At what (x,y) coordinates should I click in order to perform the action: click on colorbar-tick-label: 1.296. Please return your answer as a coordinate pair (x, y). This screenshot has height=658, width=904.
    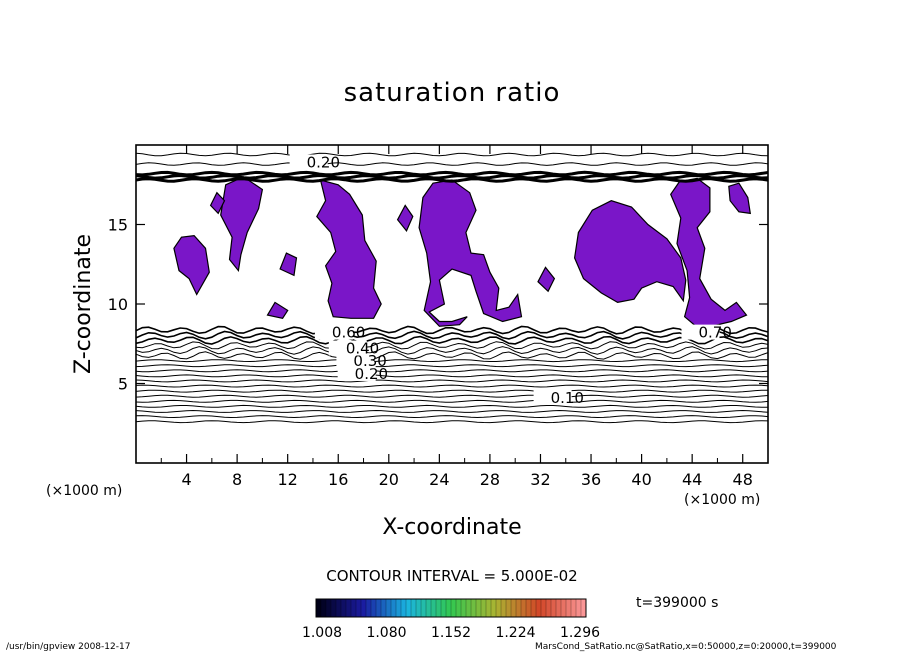
    Looking at the image, I should click on (580, 633).